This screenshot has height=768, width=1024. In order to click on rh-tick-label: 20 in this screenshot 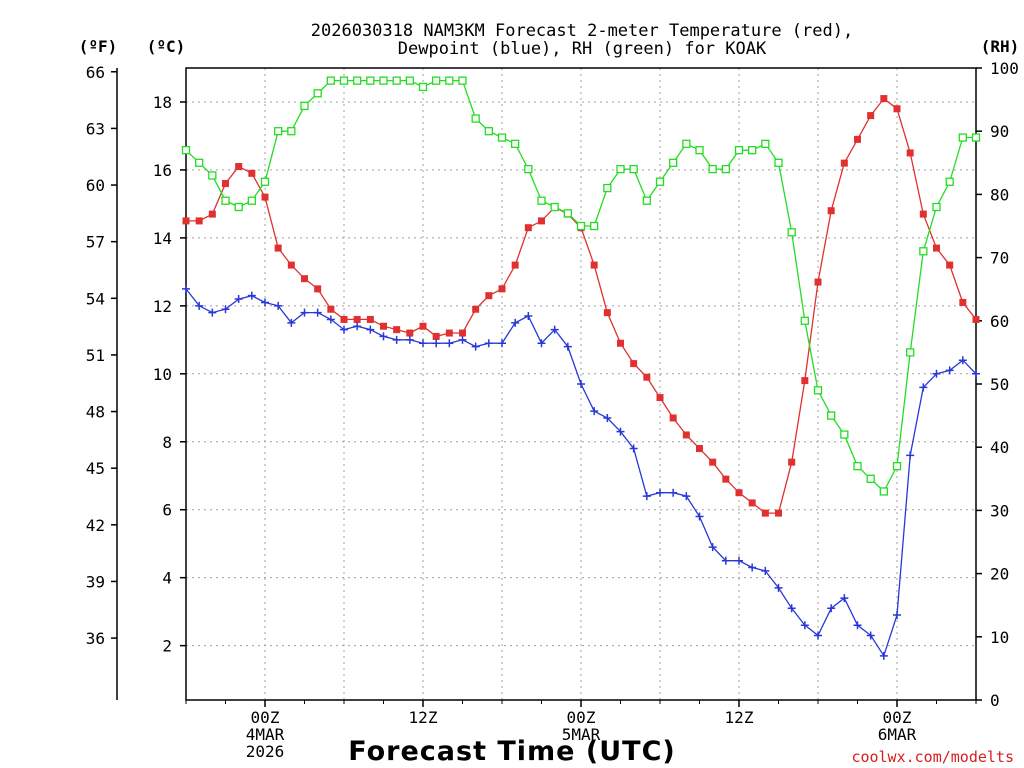, I will do `click(999, 574)`.